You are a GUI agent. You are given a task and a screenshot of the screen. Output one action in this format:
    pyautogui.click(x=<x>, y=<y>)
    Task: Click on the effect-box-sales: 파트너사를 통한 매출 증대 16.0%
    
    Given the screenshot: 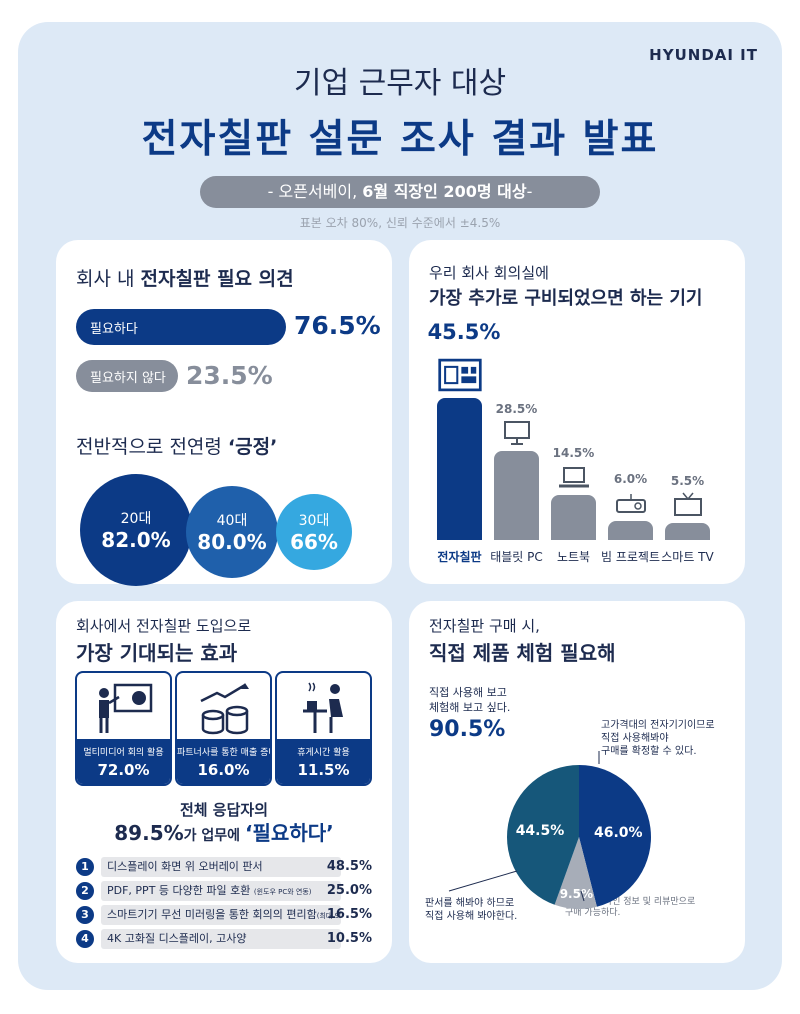 What is the action you would take?
    pyautogui.click(x=223, y=728)
    